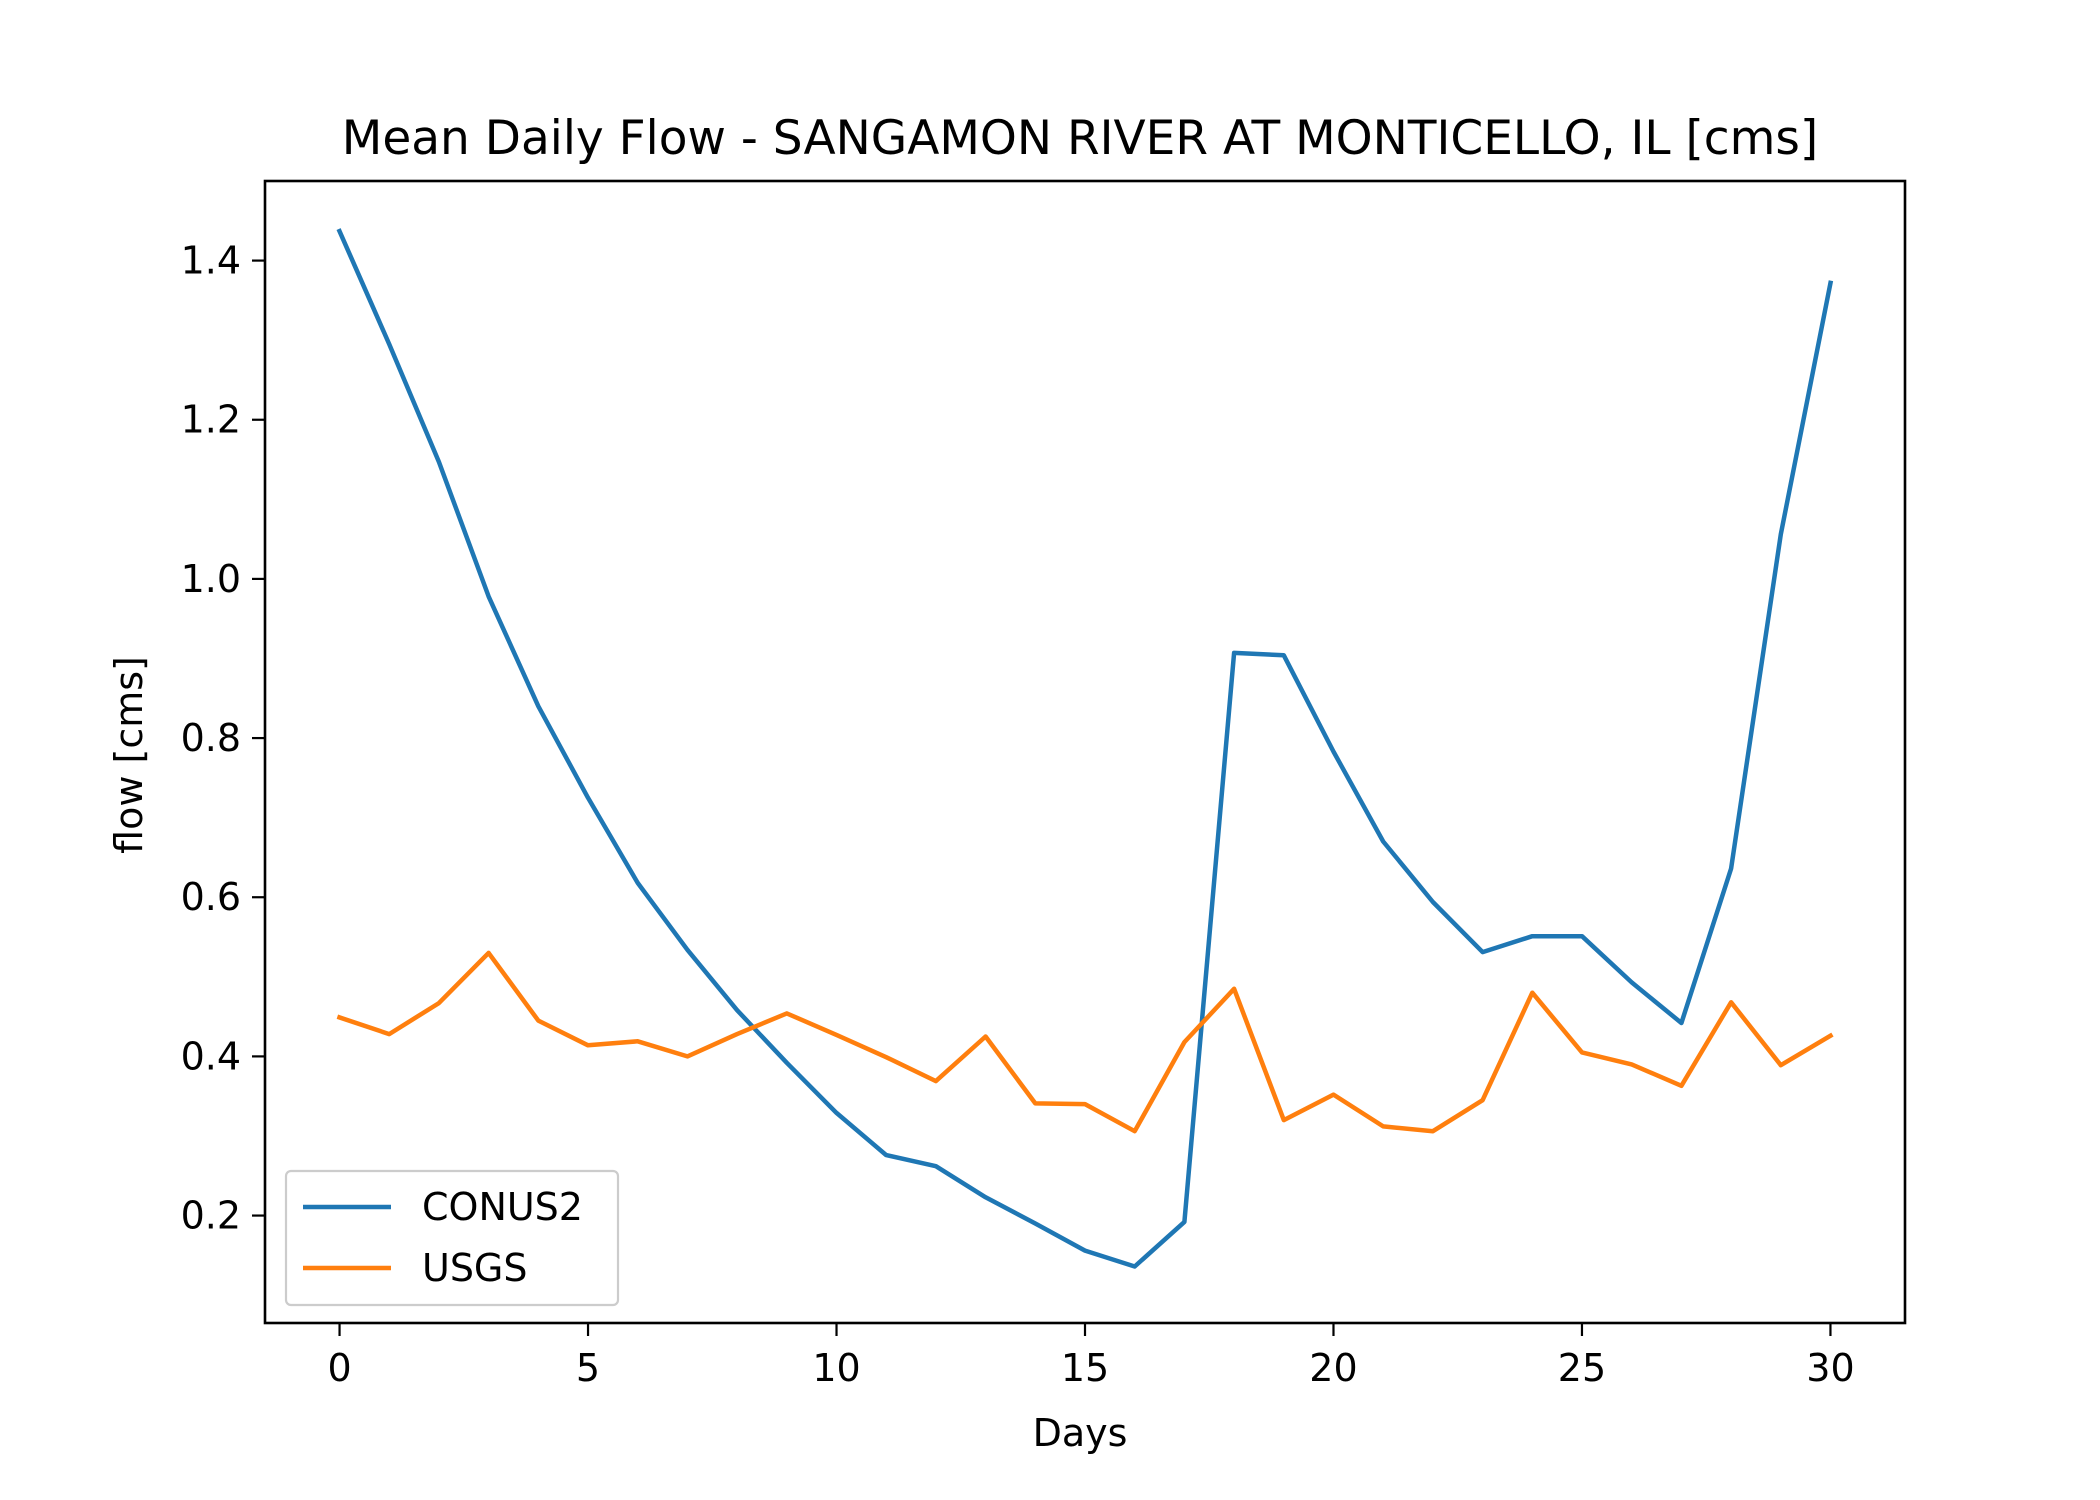  I want to click on y-tick-label: 1.0, so click(211, 579).